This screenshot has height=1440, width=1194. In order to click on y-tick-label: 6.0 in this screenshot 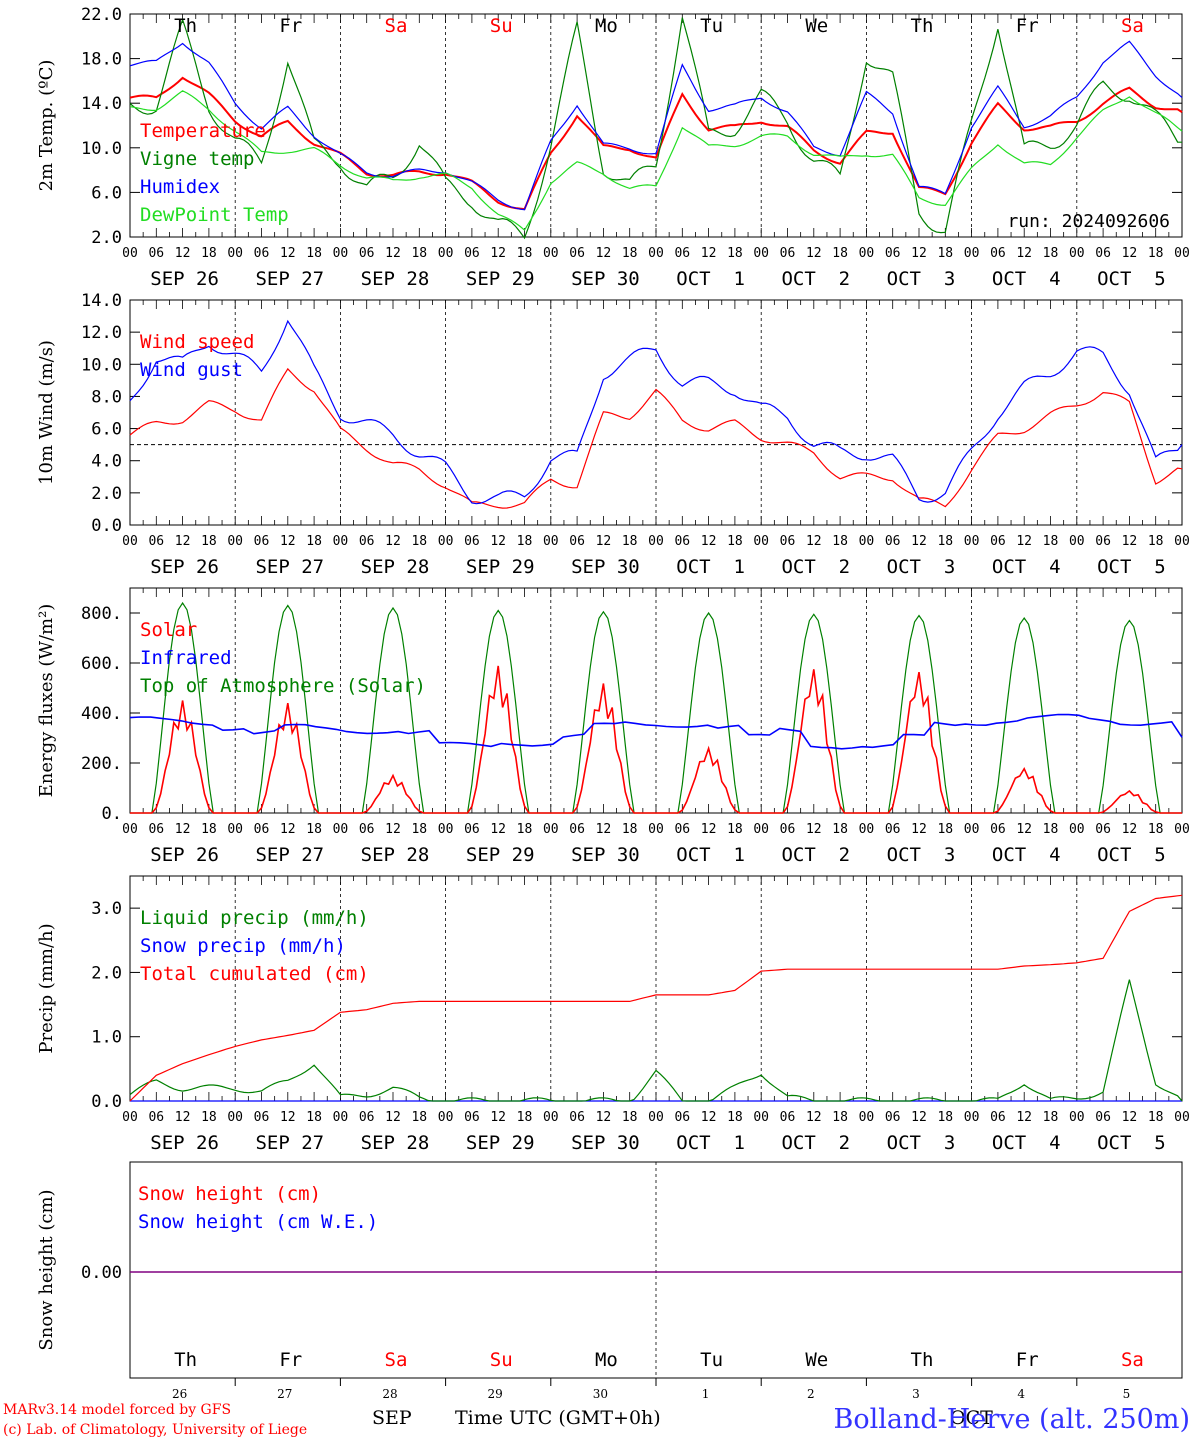, I will do `click(106, 193)`.